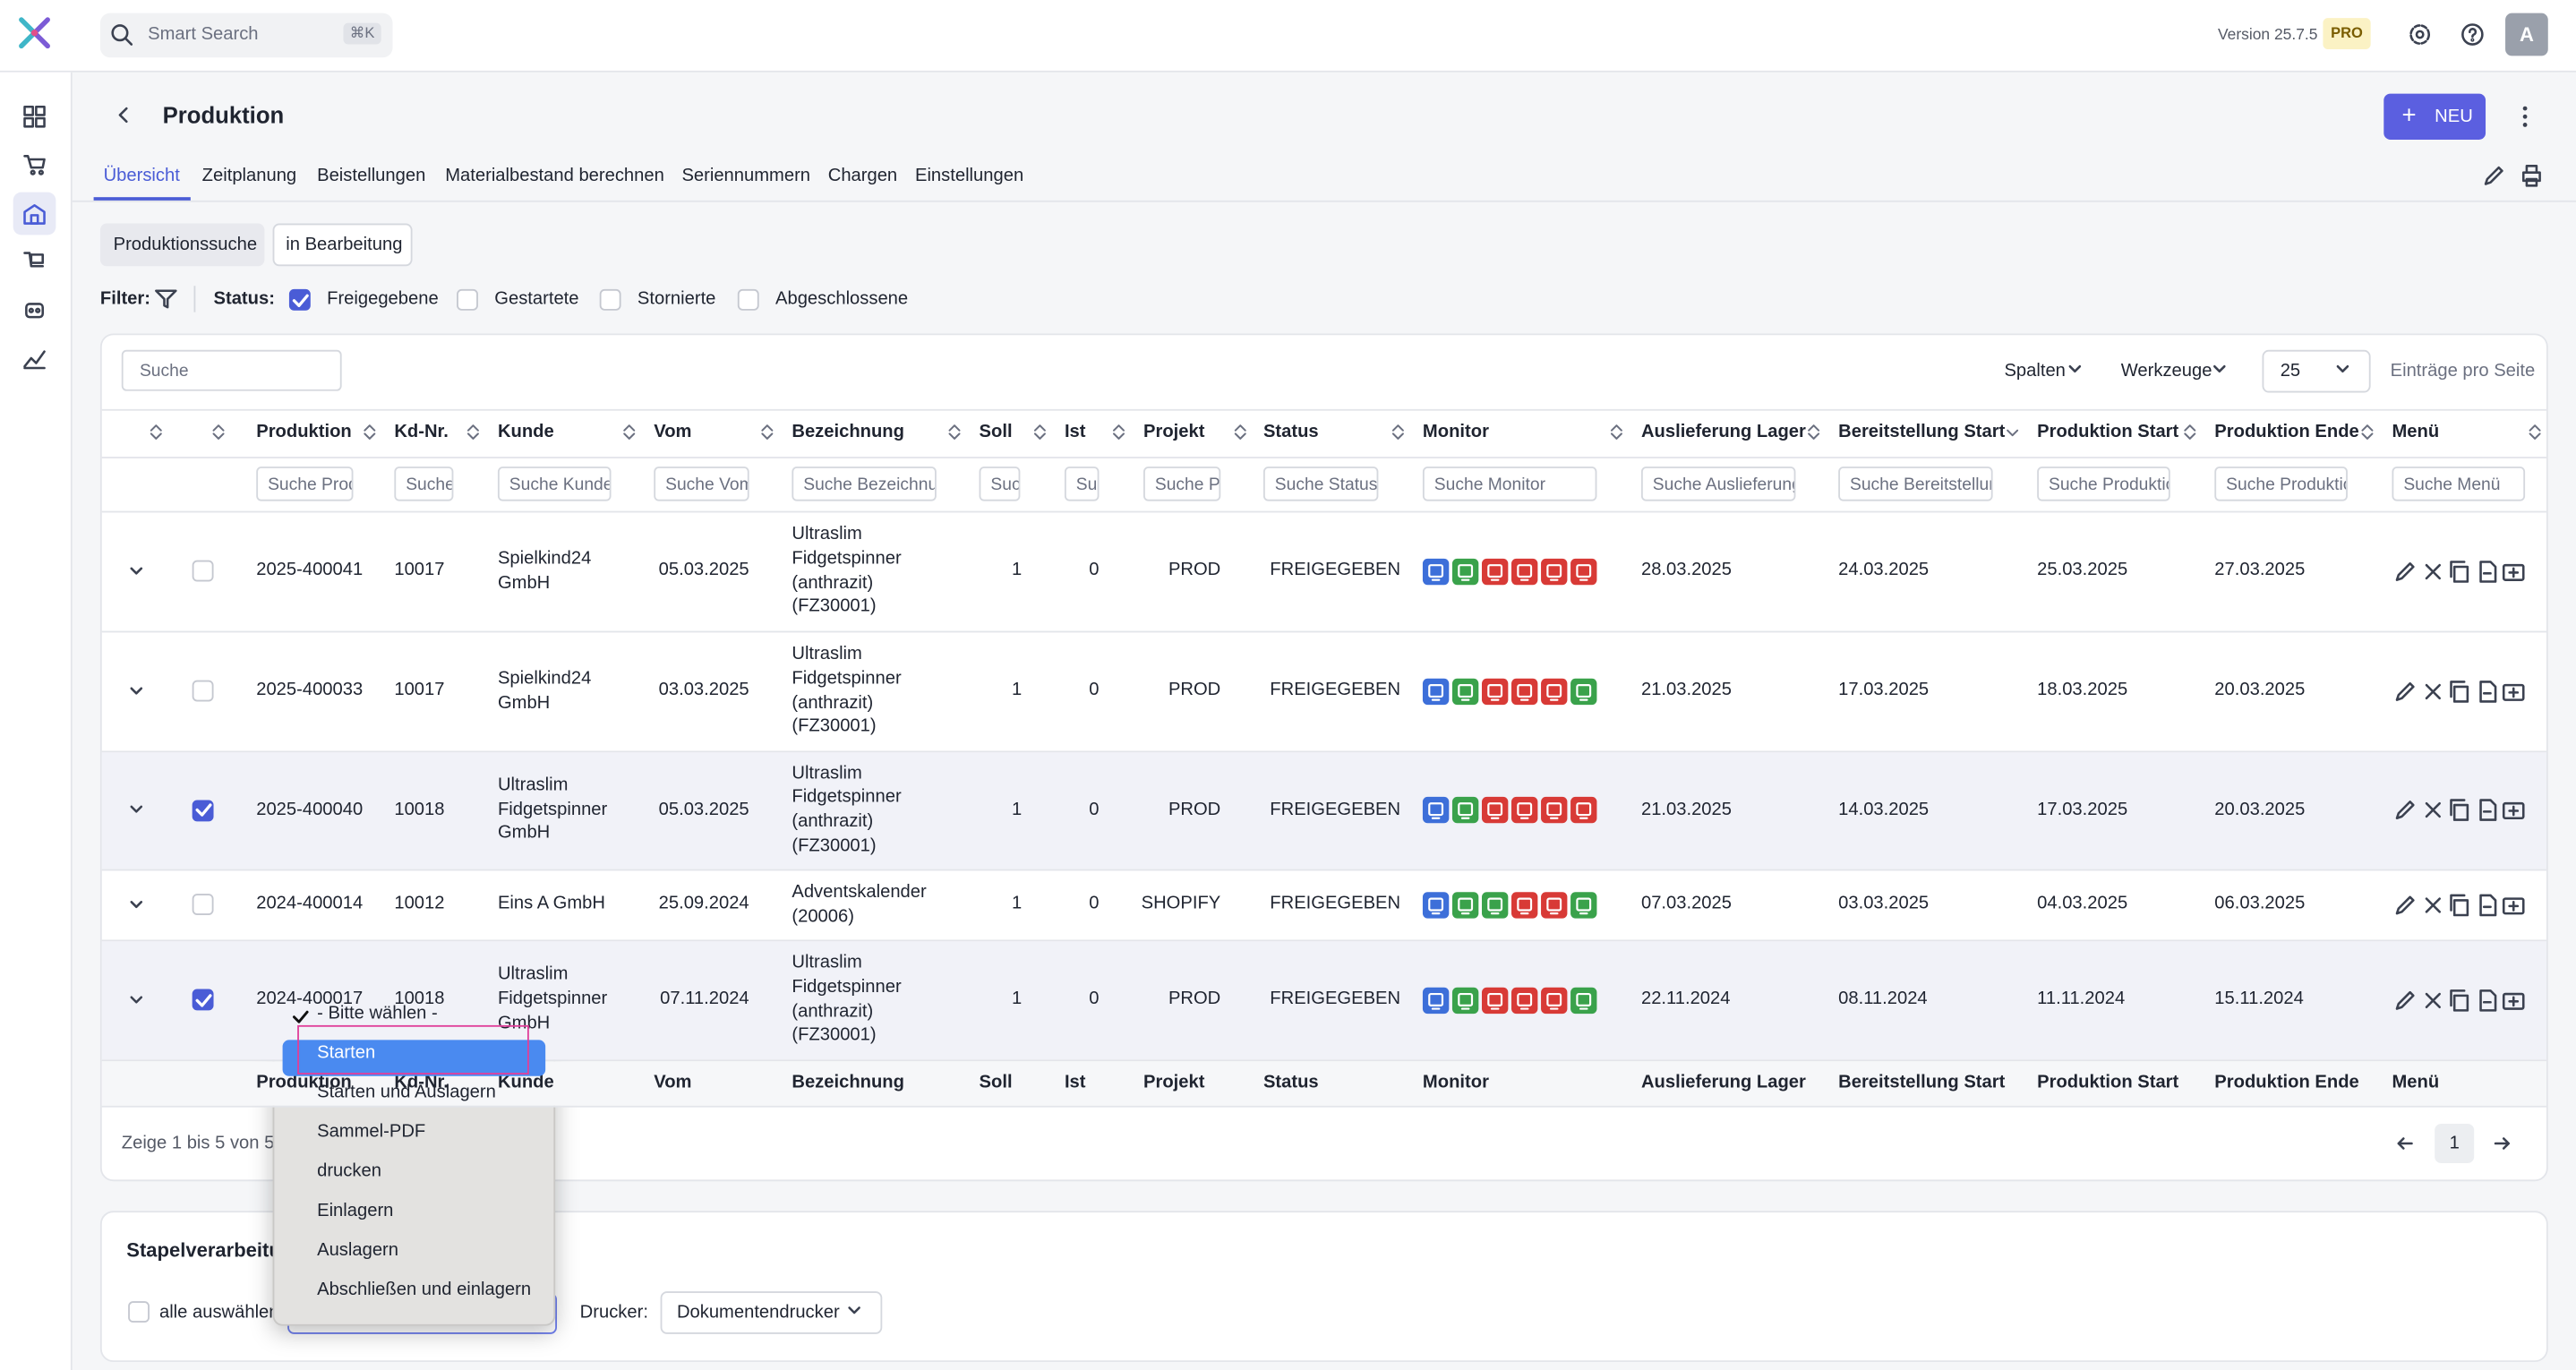 The width and height of the screenshot is (2576, 1370). I want to click on dropdown-option: Starten, so click(346, 1053).